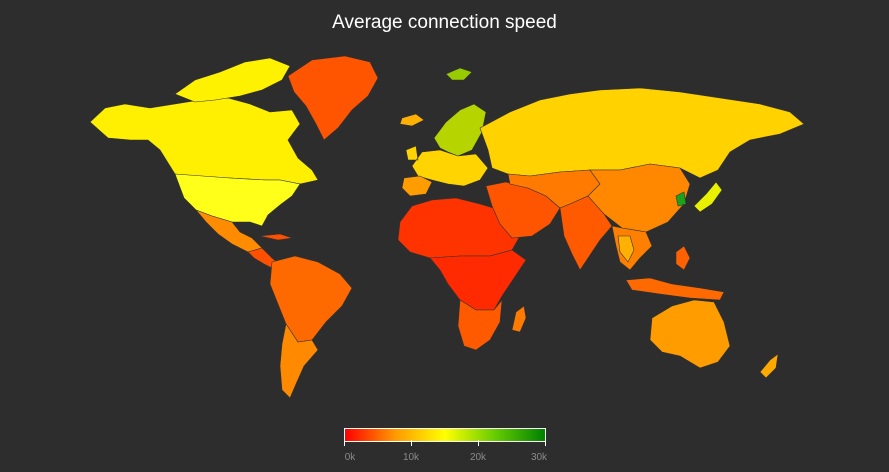 The image size is (889, 472). Describe the element at coordinates (412, 120) in the screenshot. I see `region-iceland` at that location.